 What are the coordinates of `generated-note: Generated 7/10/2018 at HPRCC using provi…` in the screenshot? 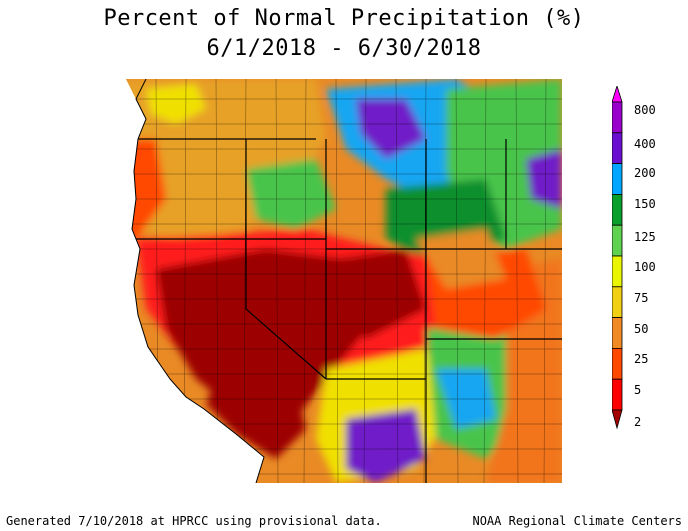 It's located at (194, 521).